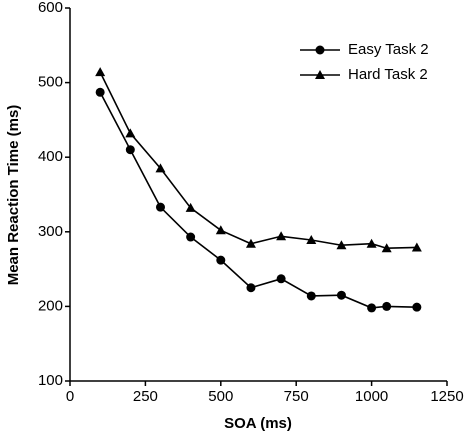 This screenshot has width=474, height=436. Describe the element at coordinates (258, 423) in the screenshot. I see `x-axis-label: SOA (ms)` at that location.